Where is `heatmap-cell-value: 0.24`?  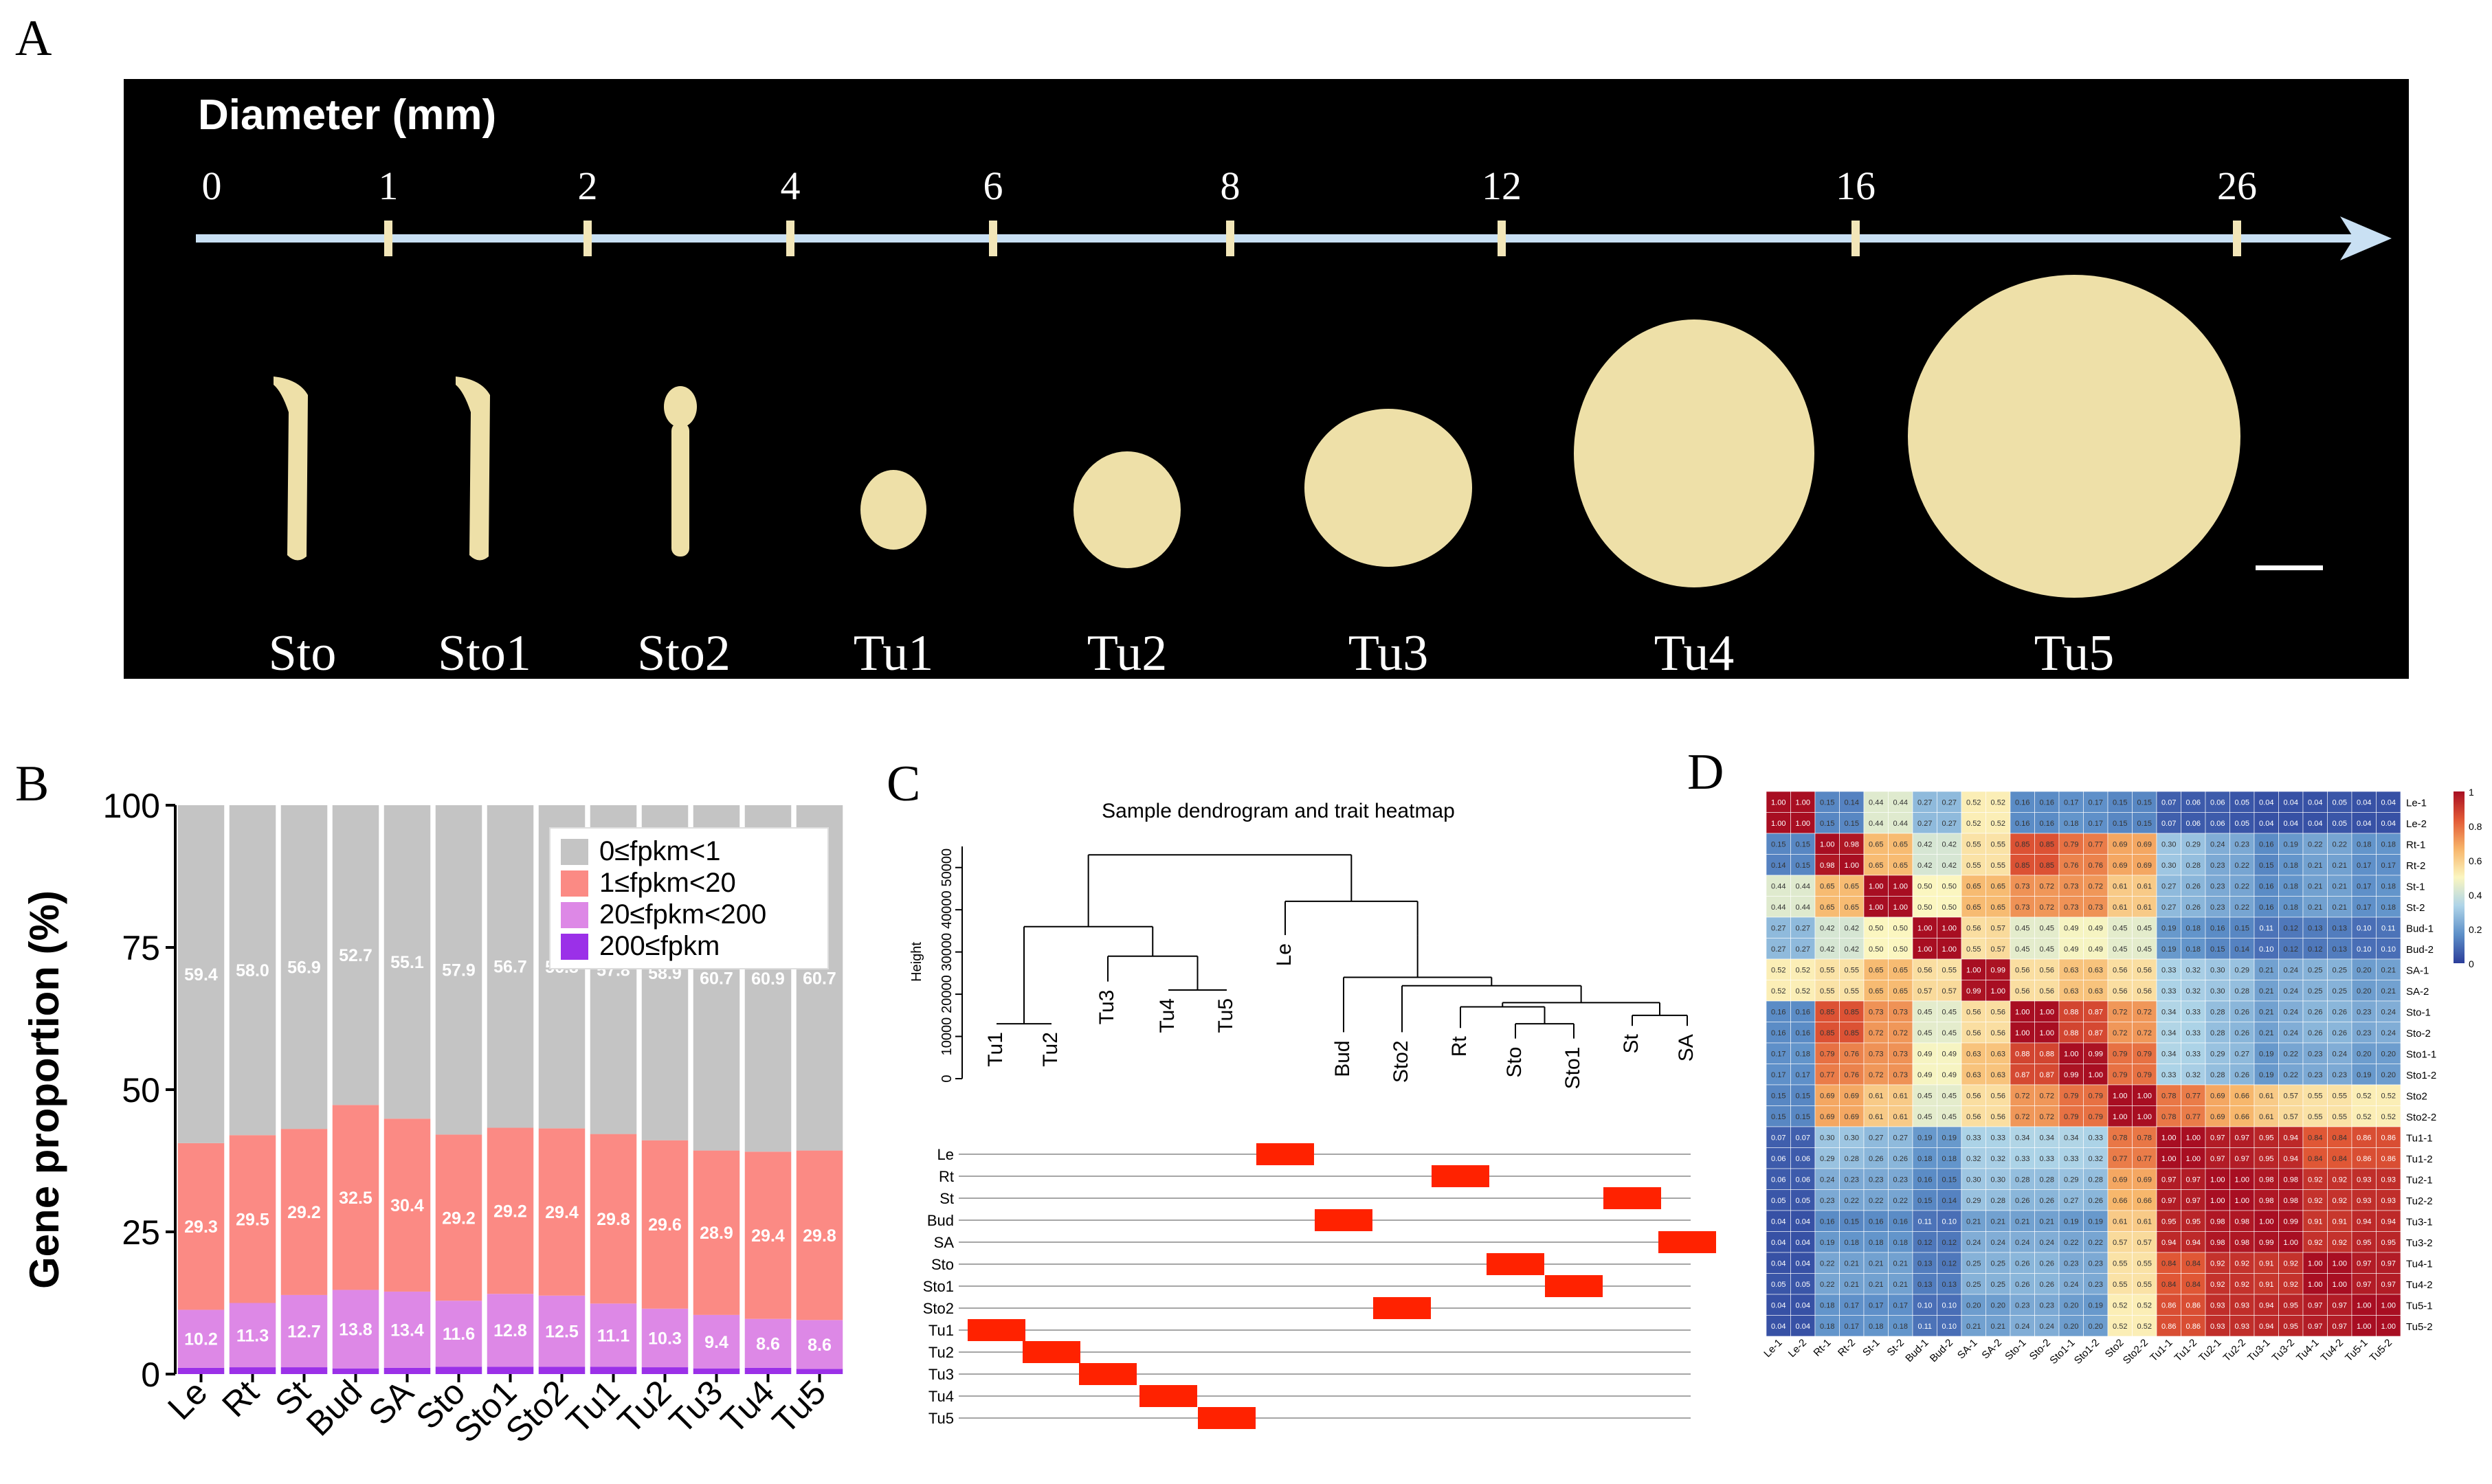
heatmap-cell-value: 0.24 is located at coordinates (2071, 1285).